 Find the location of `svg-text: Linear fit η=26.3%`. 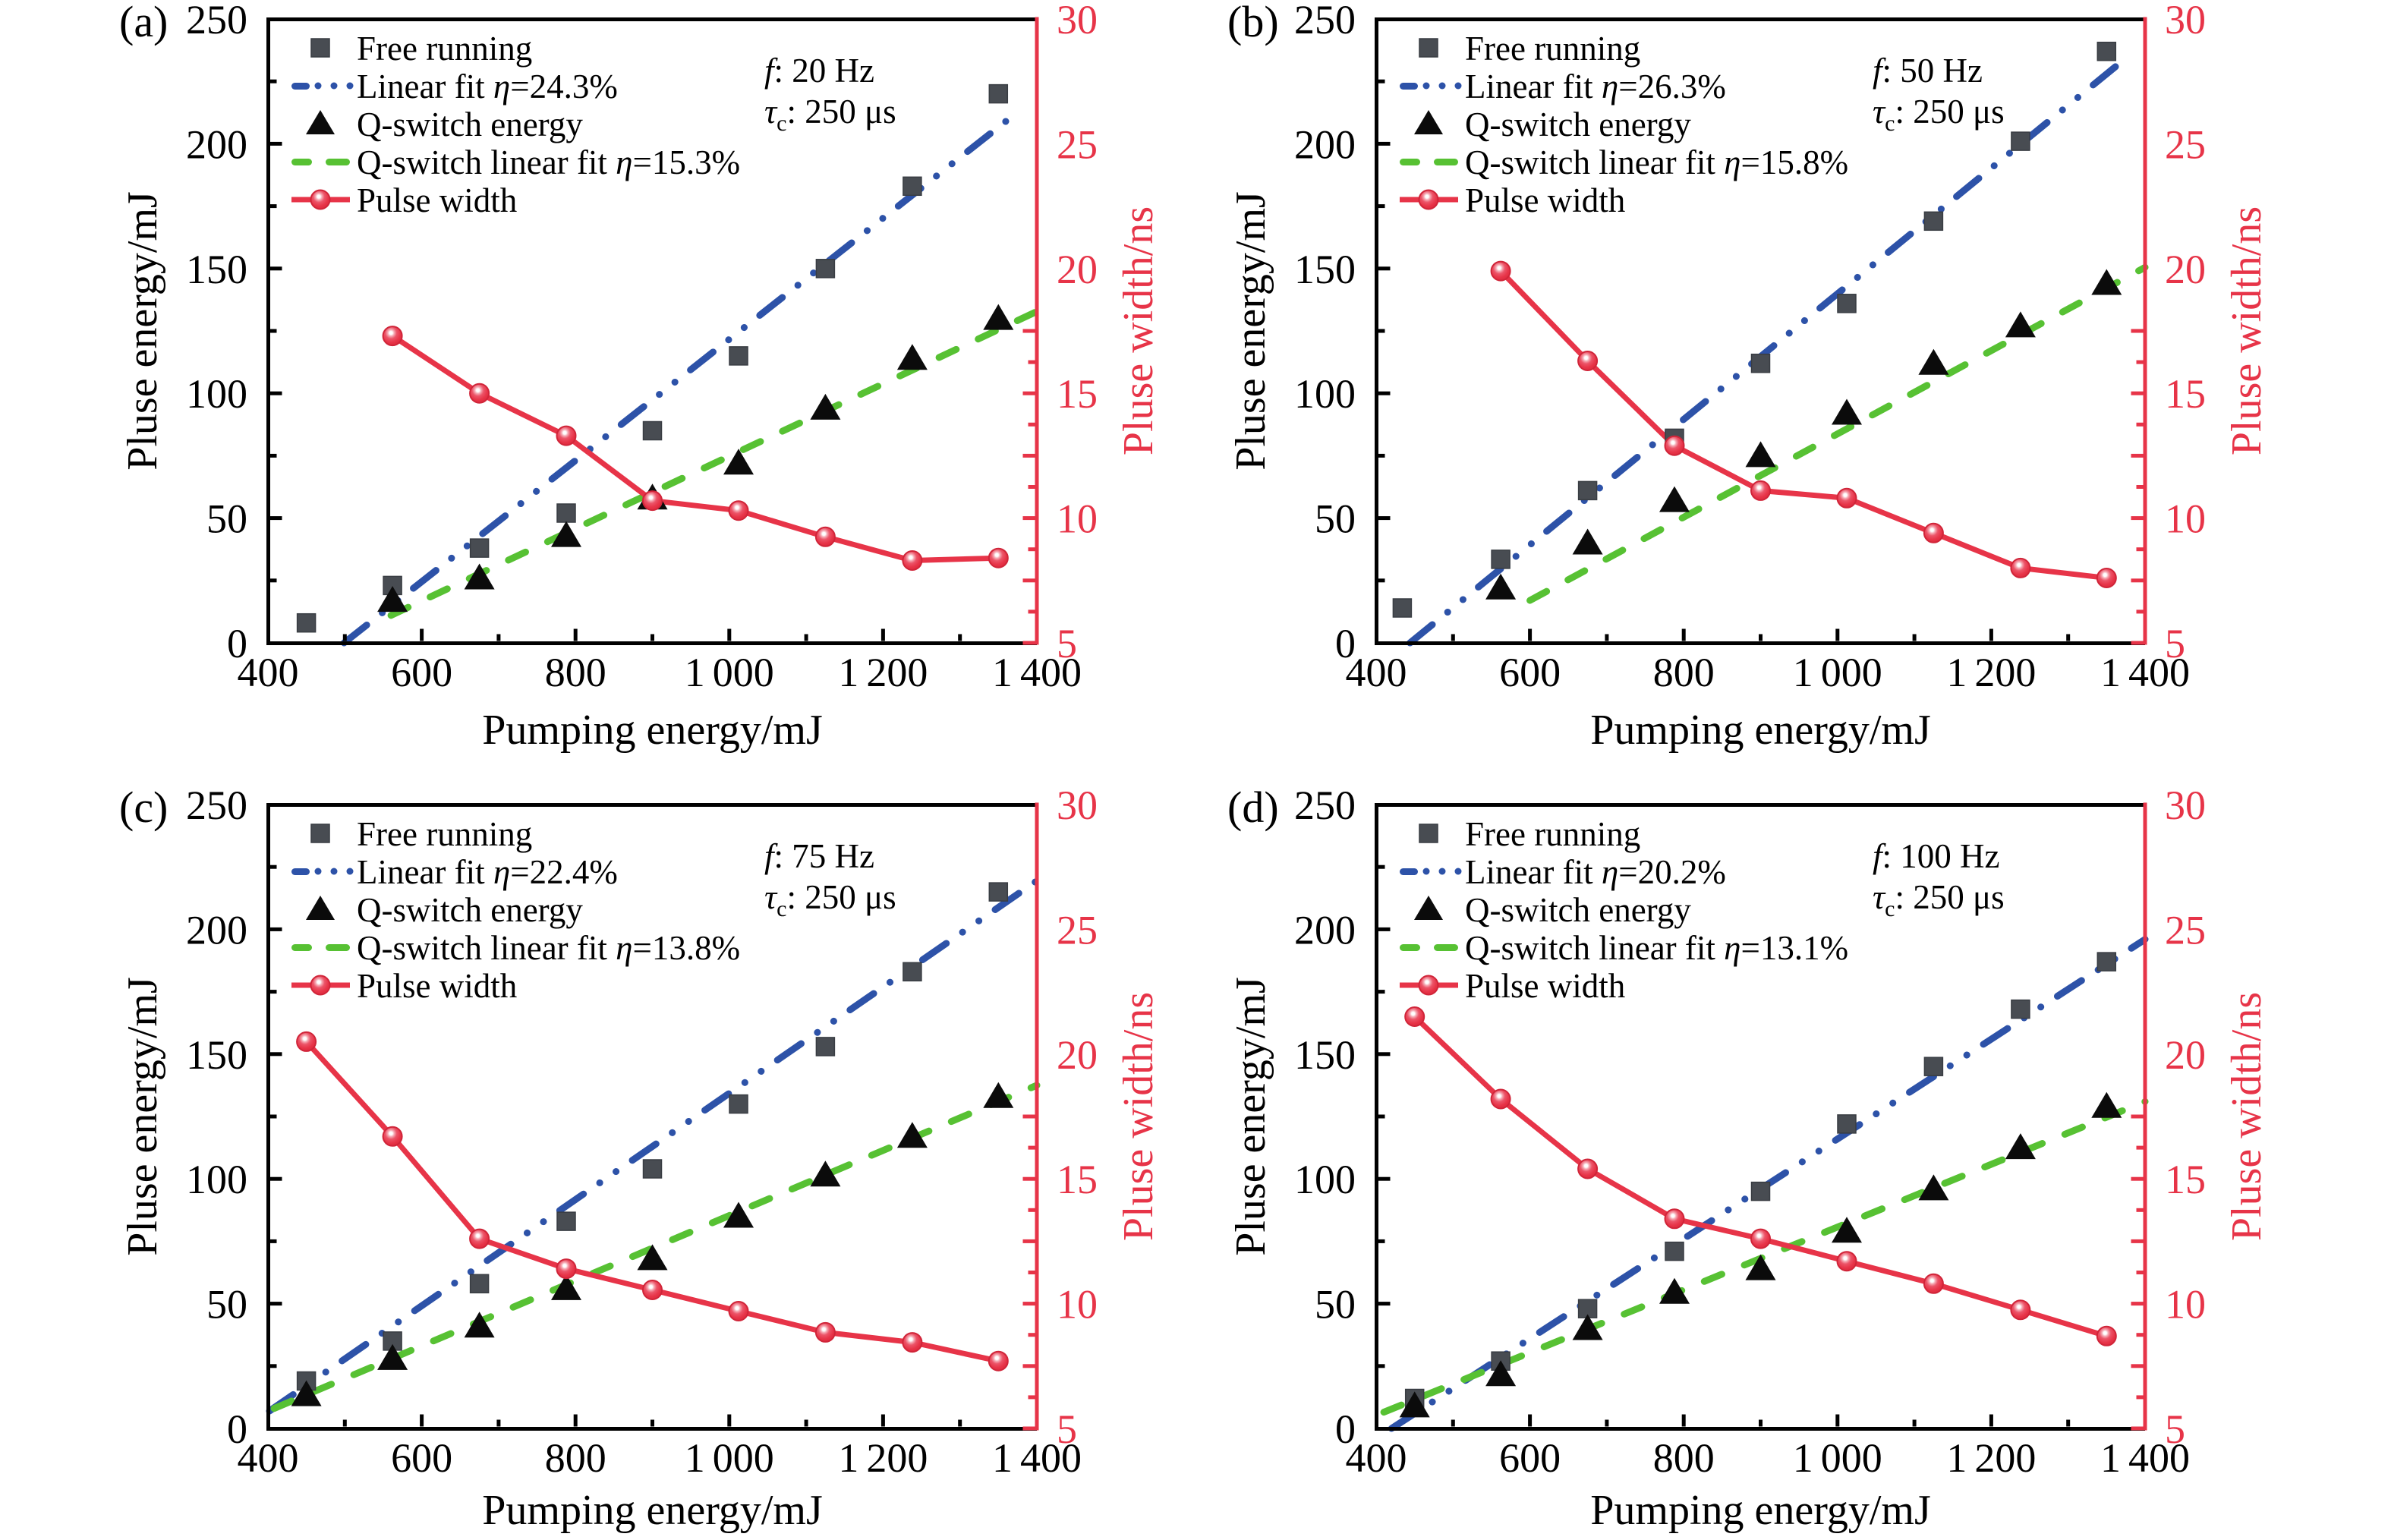

svg-text: Linear fit η=26.3% is located at coordinates (1595, 87).